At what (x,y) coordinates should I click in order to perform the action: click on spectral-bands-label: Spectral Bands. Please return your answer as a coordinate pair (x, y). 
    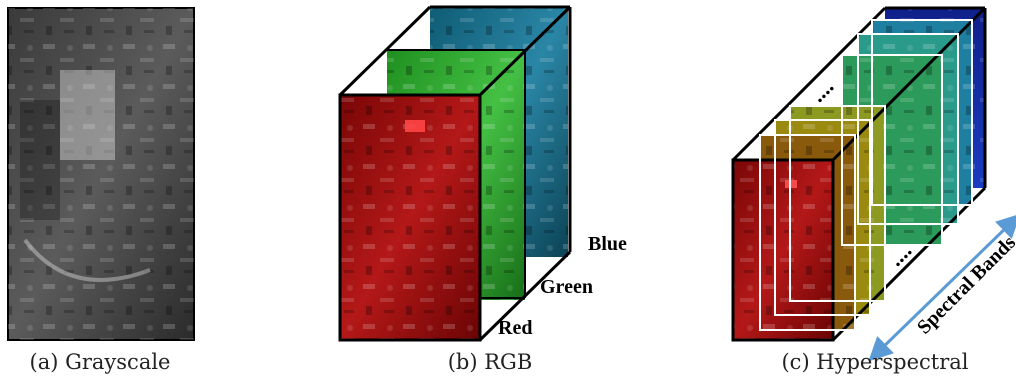
    Looking at the image, I should click on (964, 284).